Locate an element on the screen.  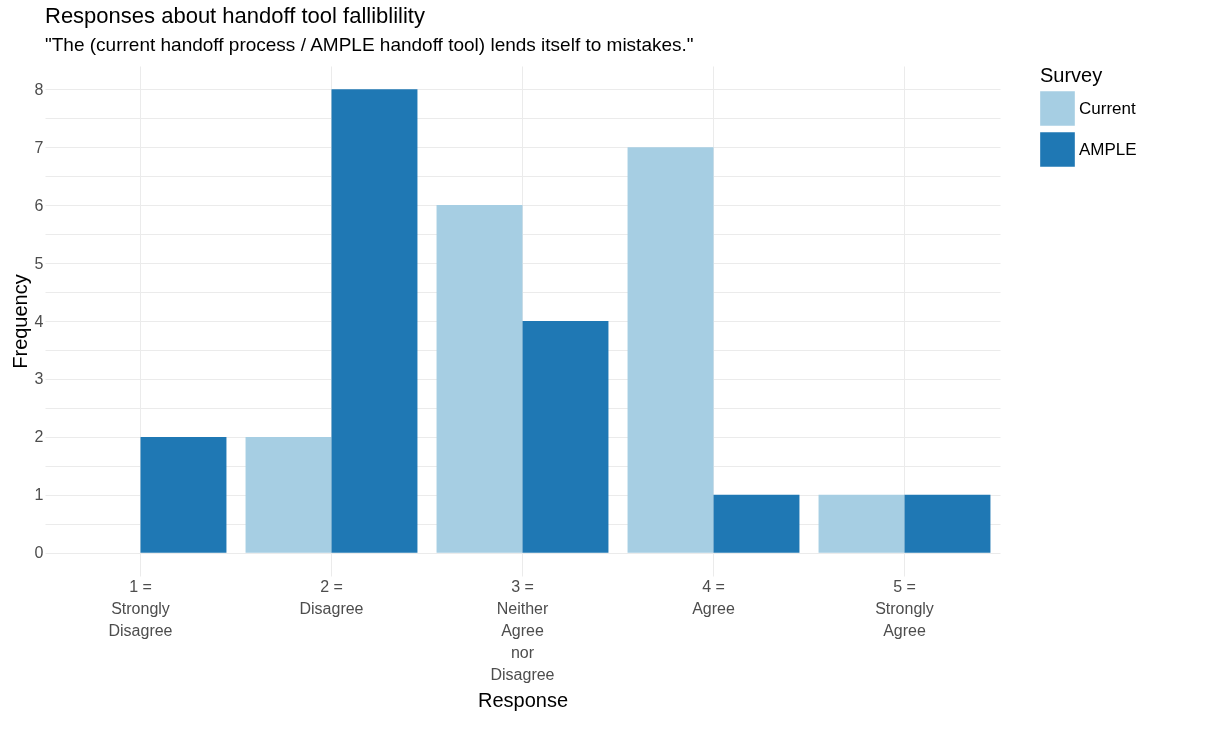
y-tick-label: 0 is located at coordinates (39, 553).